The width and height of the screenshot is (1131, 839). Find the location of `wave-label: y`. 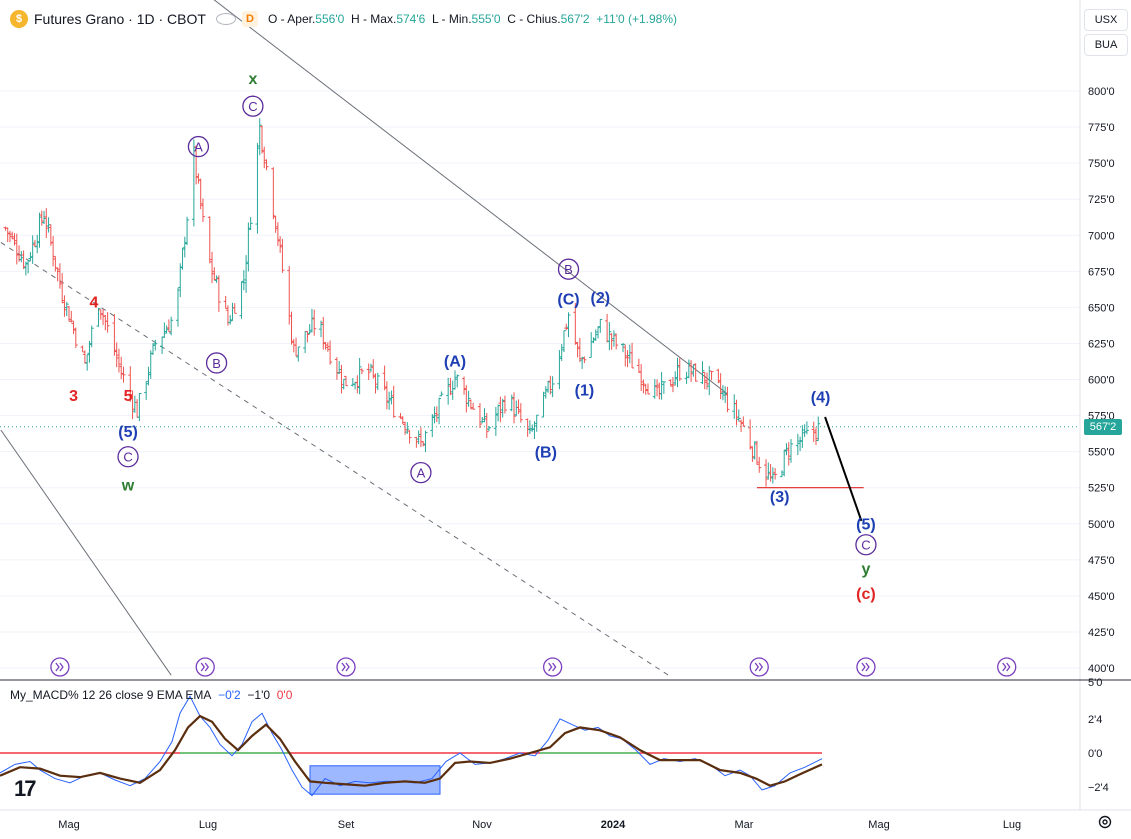

wave-label: y is located at coordinates (865, 569).